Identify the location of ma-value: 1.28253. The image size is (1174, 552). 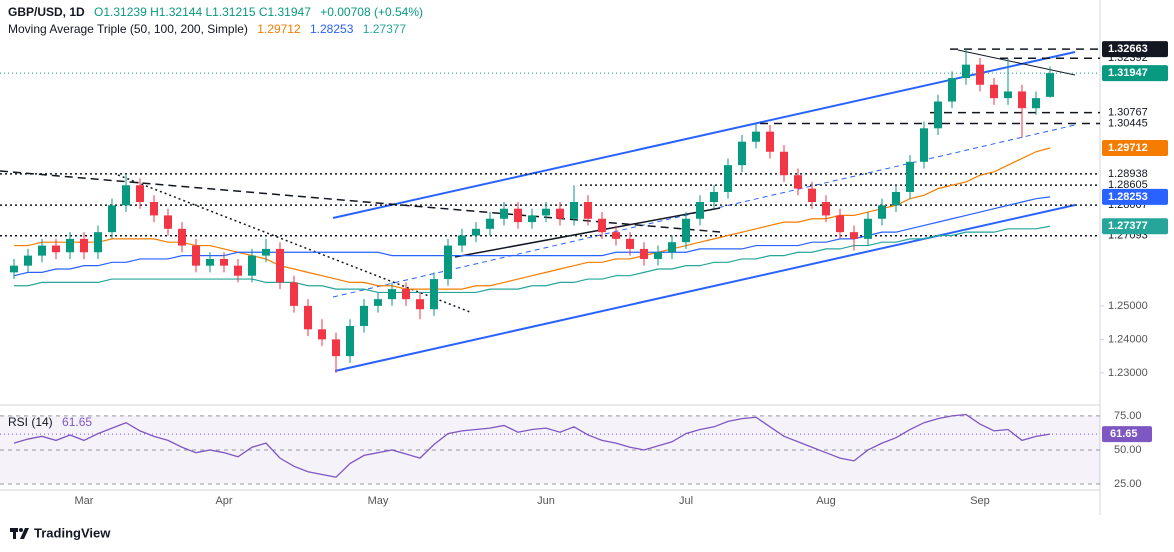
(332, 29).